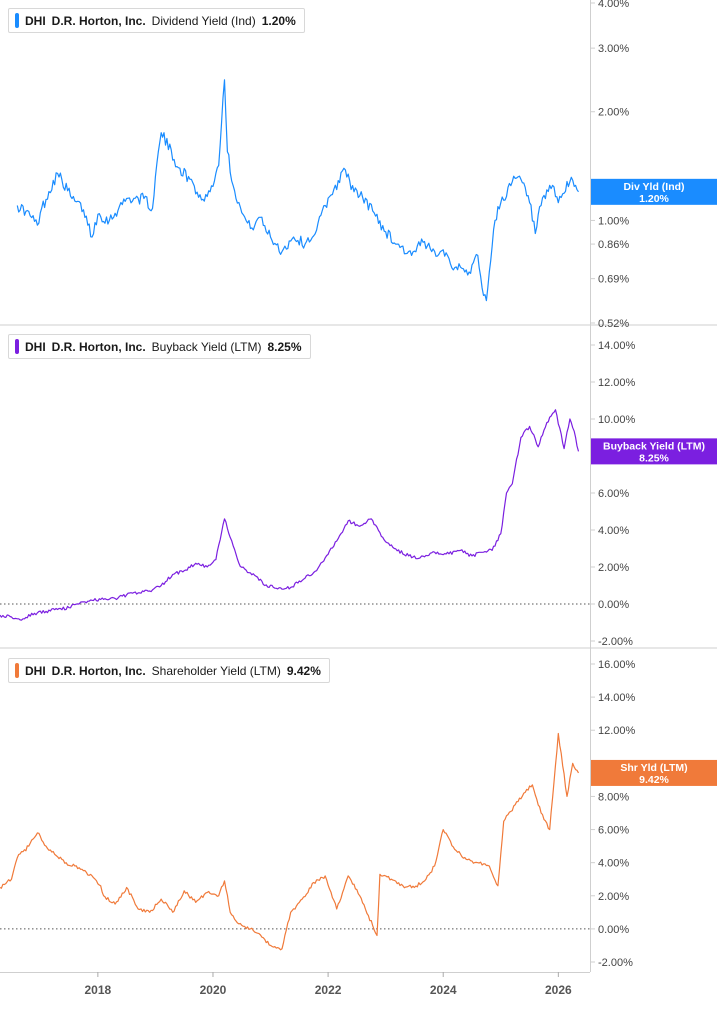 This screenshot has width=717, height=1010. I want to click on y-tick-label: 3.00%, so click(613, 49).